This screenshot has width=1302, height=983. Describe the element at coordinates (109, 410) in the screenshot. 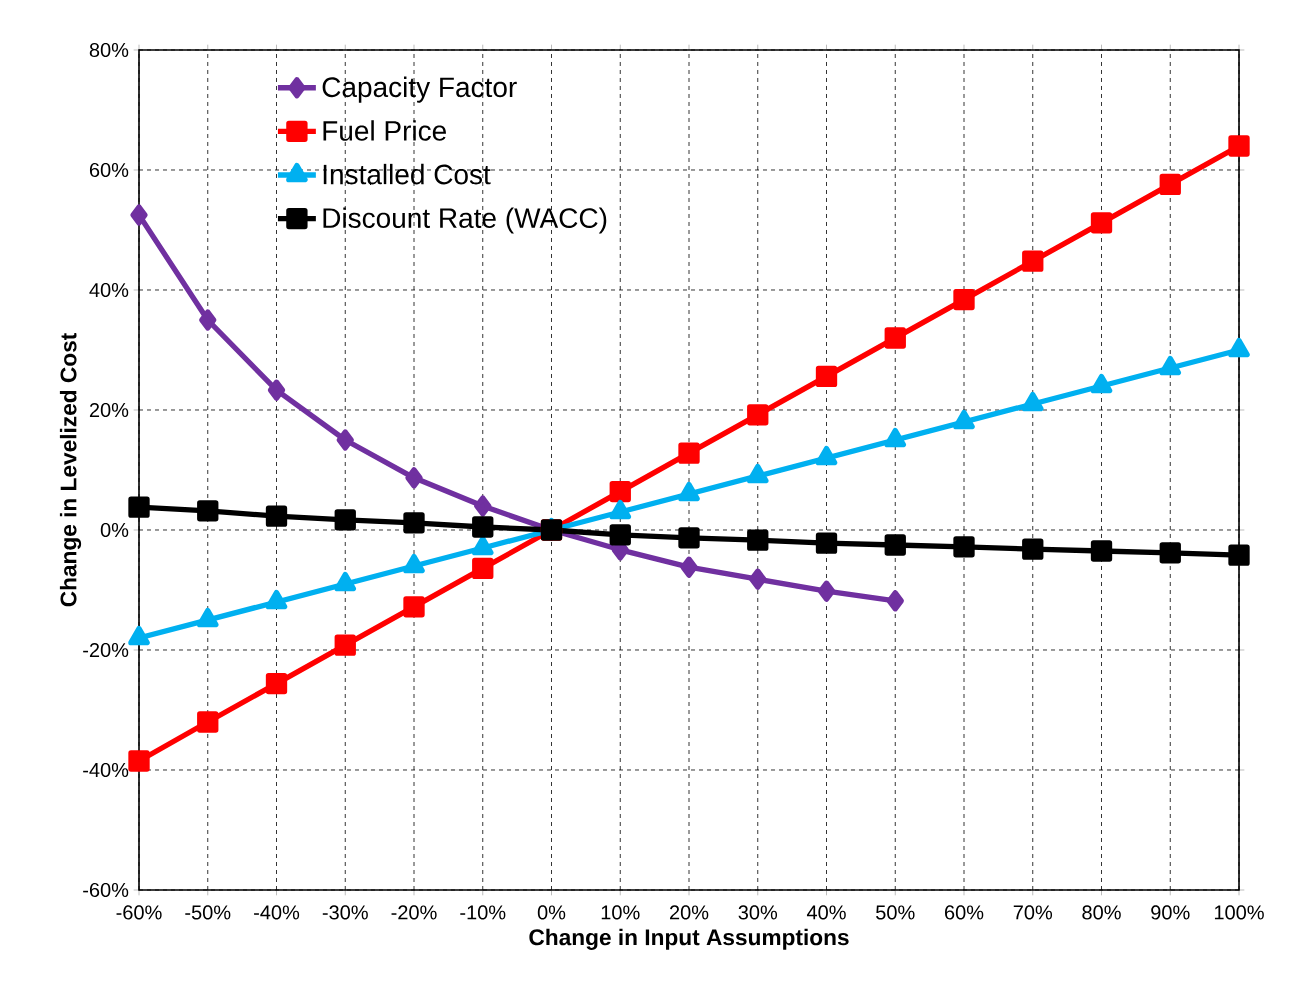

I see `y-tick-label: 20%` at that location.